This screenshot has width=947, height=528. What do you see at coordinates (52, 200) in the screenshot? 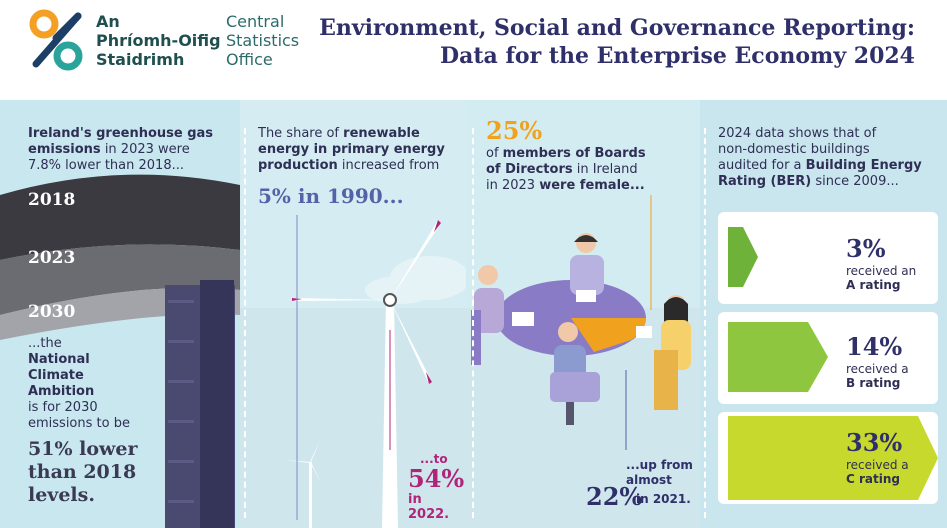
I see `year-2018-label: 2018` at bounding box center [52, 200].